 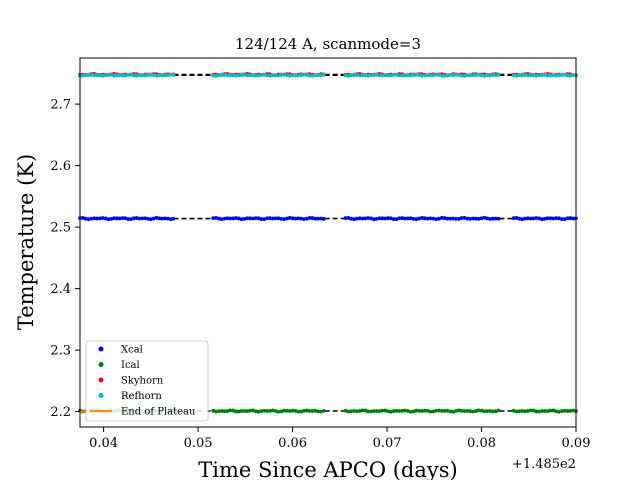 I want to click on legend-label-end-of-plateau: End of Plateau, so click(x=158, y=412).